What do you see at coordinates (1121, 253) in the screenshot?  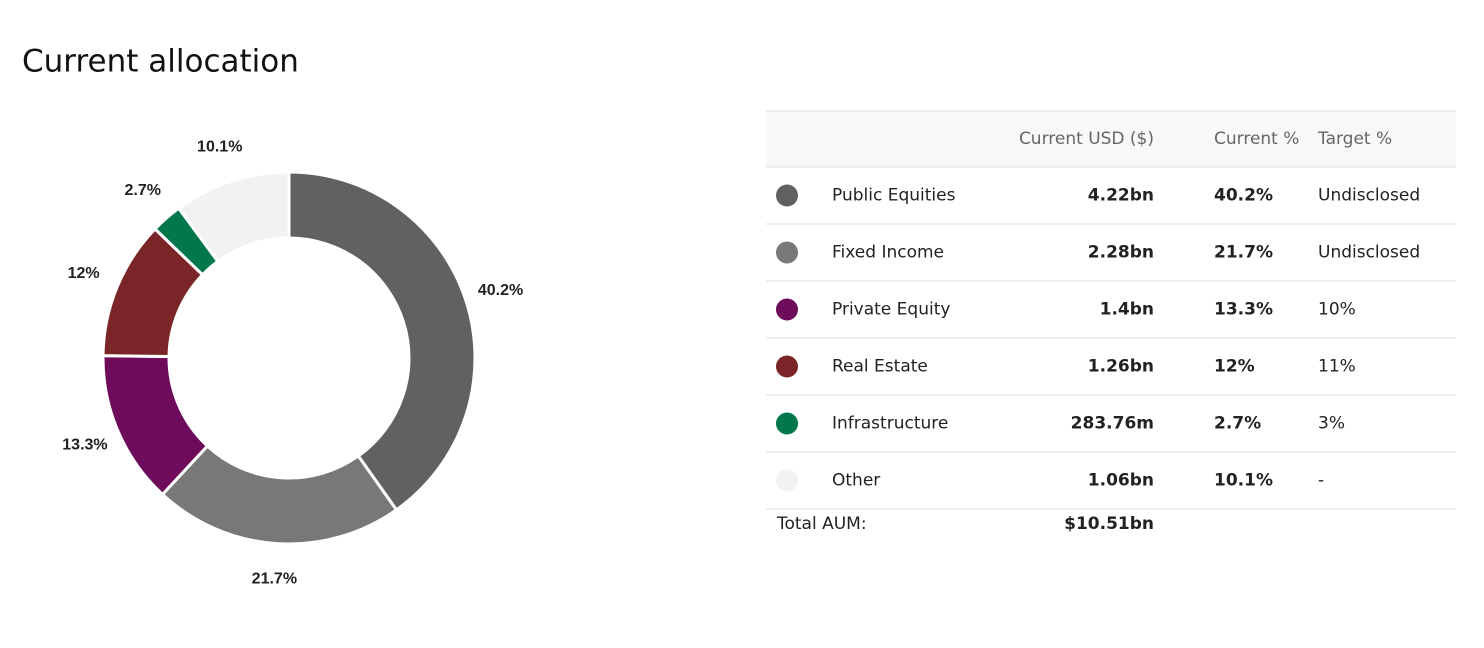 I see `row-usd: 2.28bn` at bounding box center [1121, 253].